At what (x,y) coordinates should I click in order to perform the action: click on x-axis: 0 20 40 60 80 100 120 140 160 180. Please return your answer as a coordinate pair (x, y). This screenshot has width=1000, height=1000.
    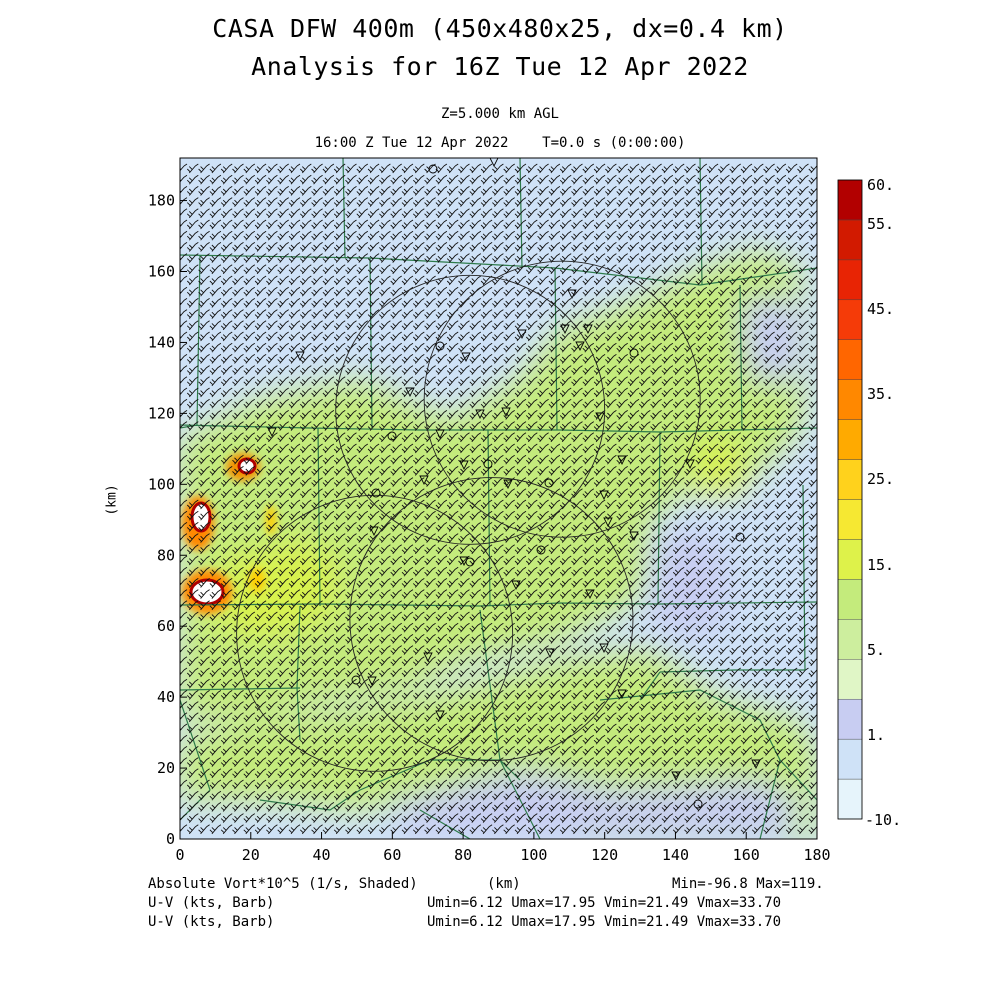
    Looking at the image, I should click on (503, 848).